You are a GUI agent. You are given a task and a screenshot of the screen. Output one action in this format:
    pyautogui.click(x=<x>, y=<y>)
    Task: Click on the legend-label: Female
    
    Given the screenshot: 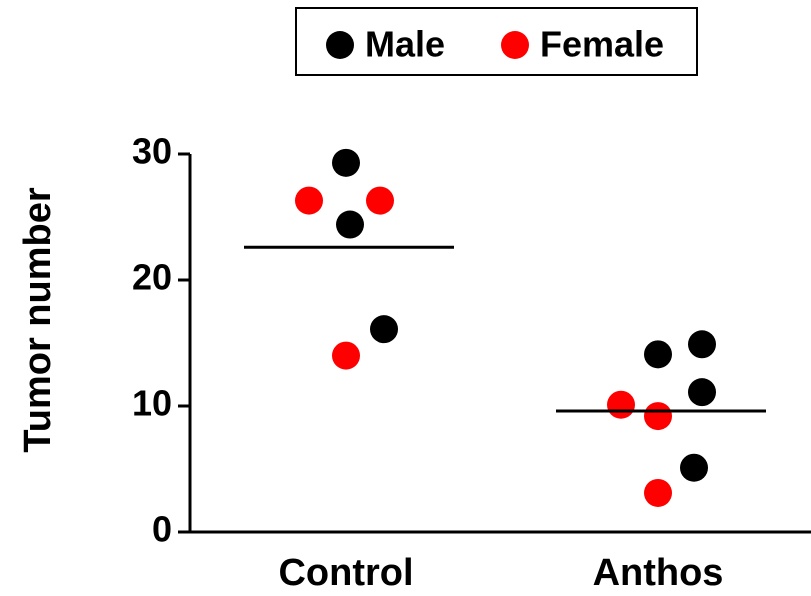 What is the action you would take?
    pyautogui.click(x=602, y=44)
    